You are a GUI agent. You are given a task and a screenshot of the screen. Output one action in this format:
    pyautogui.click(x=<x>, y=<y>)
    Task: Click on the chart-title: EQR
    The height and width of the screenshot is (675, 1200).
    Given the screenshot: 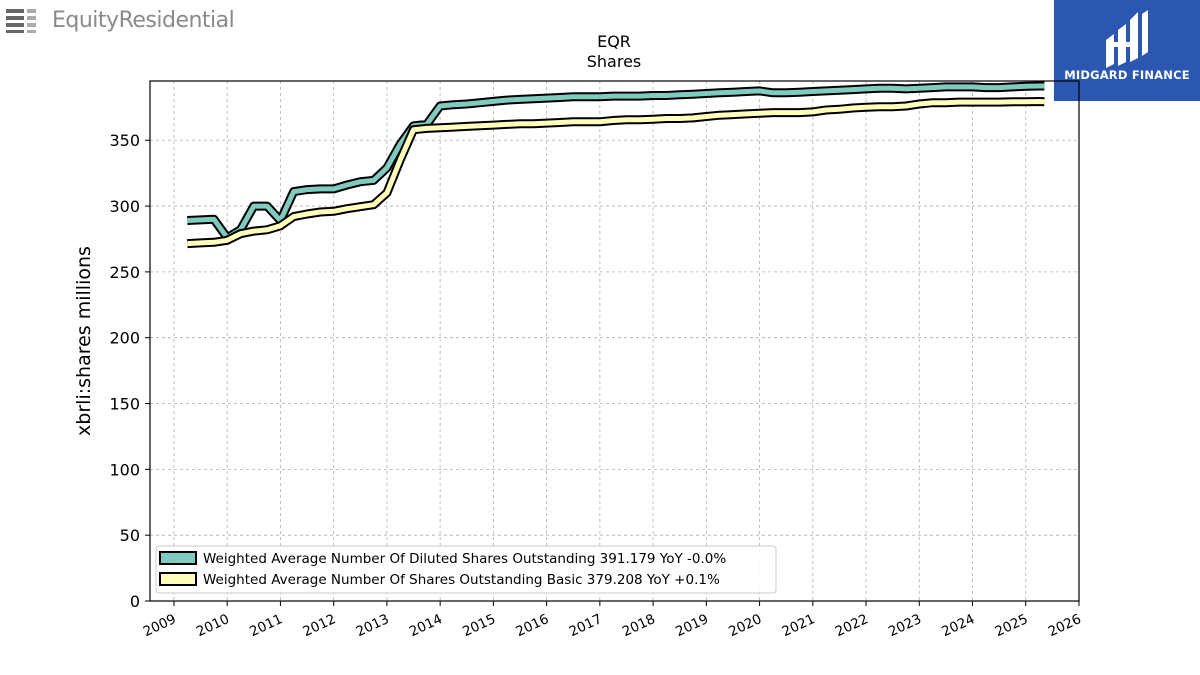 What is the action you would take?
    pyautogui.click(x=614, y=41)
    